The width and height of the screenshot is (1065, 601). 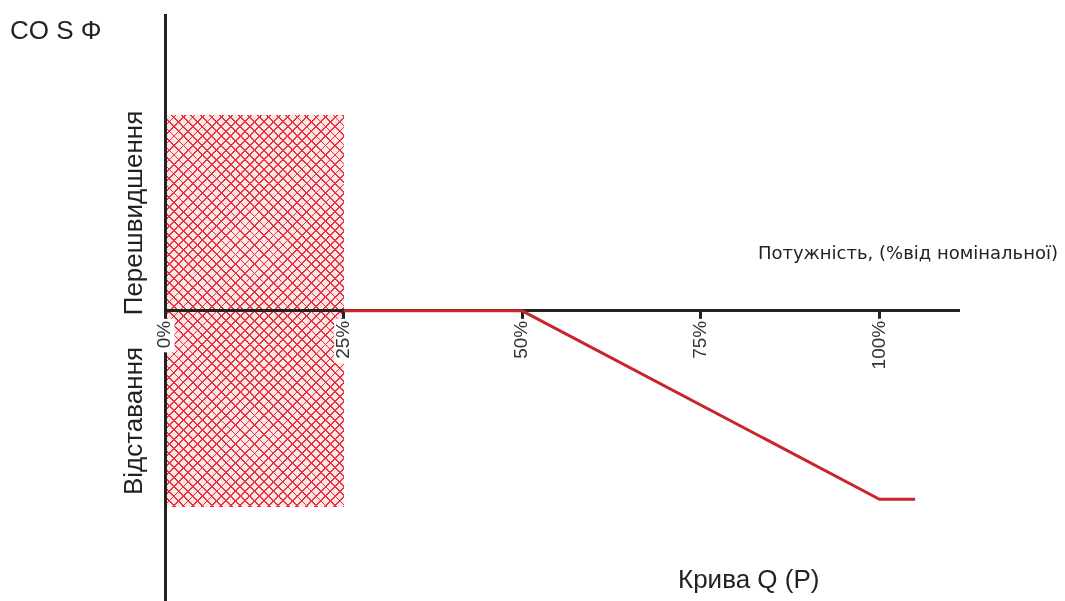 I want to click on x-tick-label: 25%, so click(x=342, y=339).